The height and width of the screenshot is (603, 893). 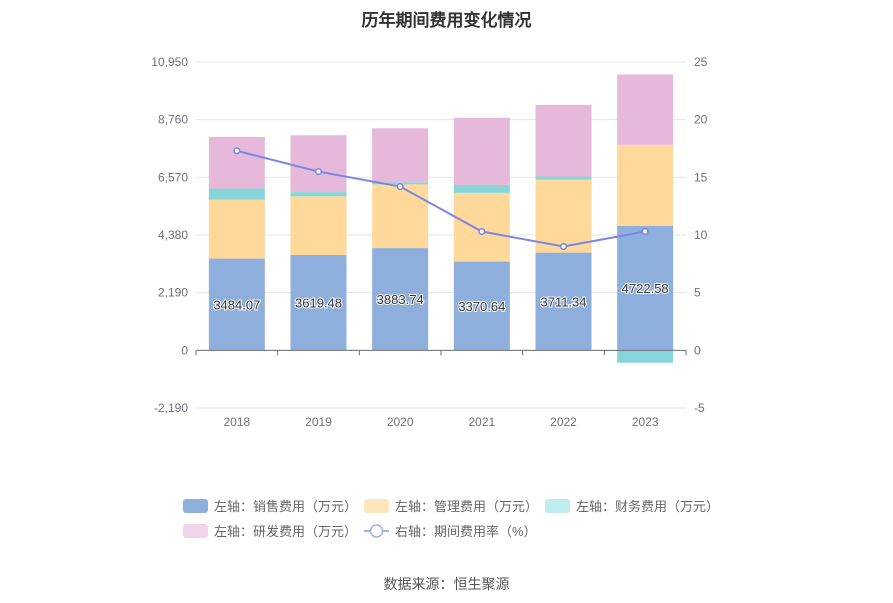 What do you see at coordinates (701, 120) in the screenshot?
I see `right-axis-tick-label: 20` at bounding box center [701, 120].